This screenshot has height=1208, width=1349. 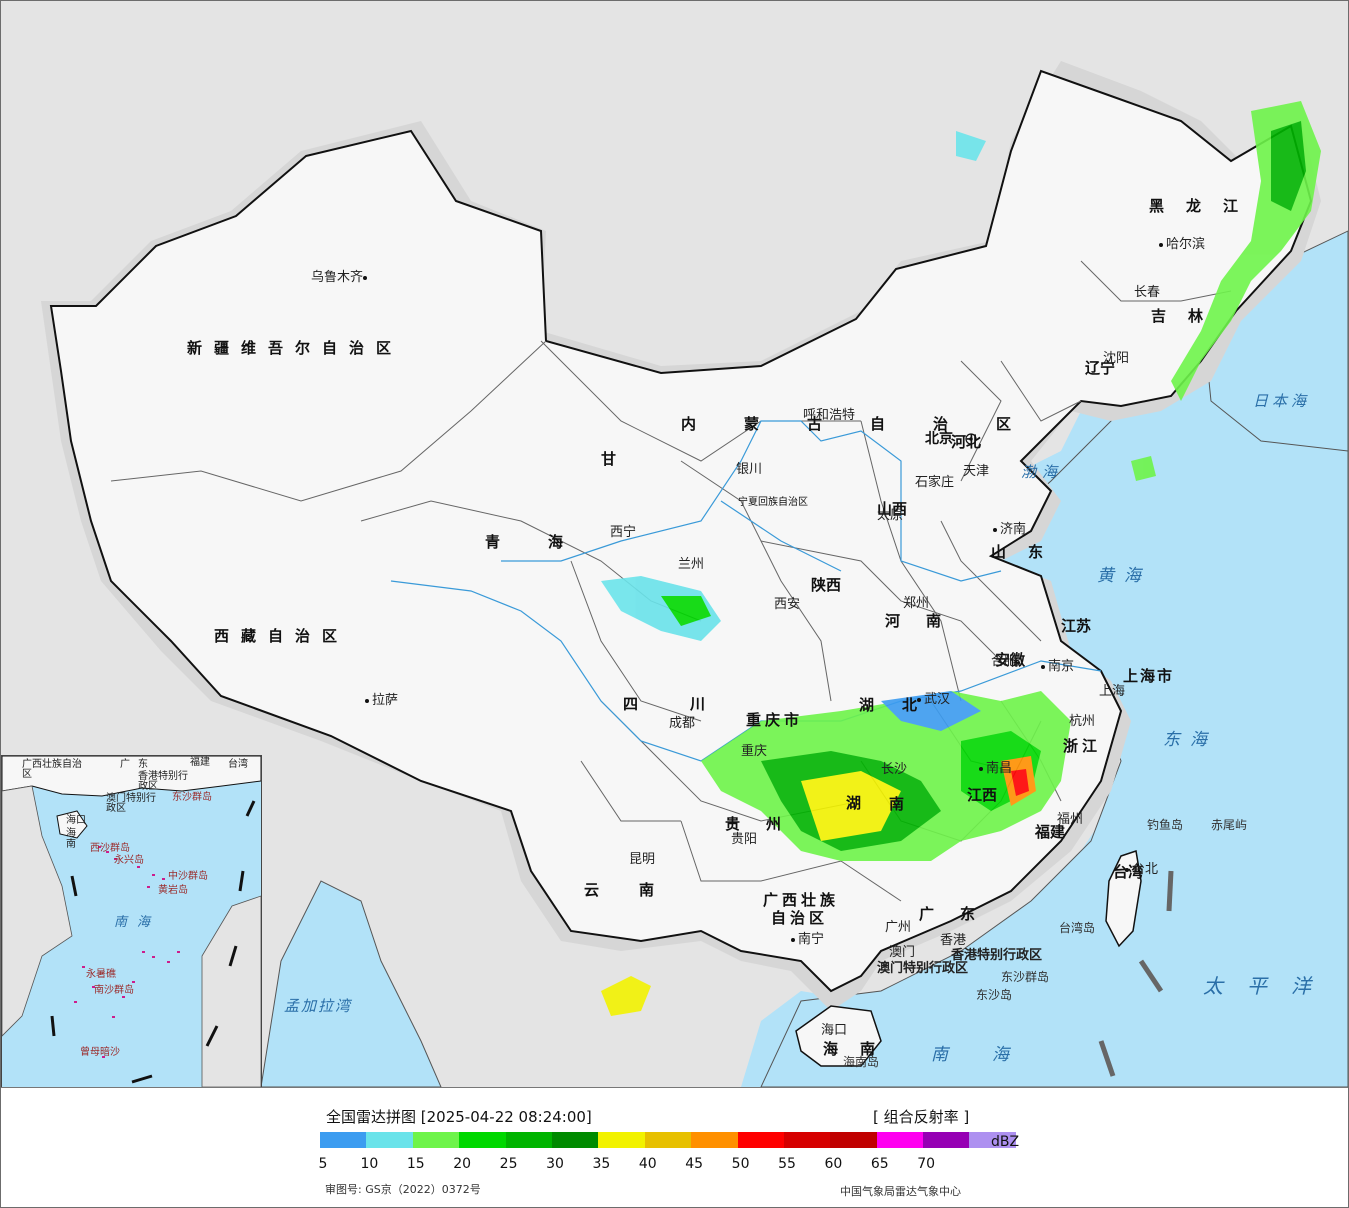 I want to click on province-label-henan: 河南, so click(x=926, y=621).